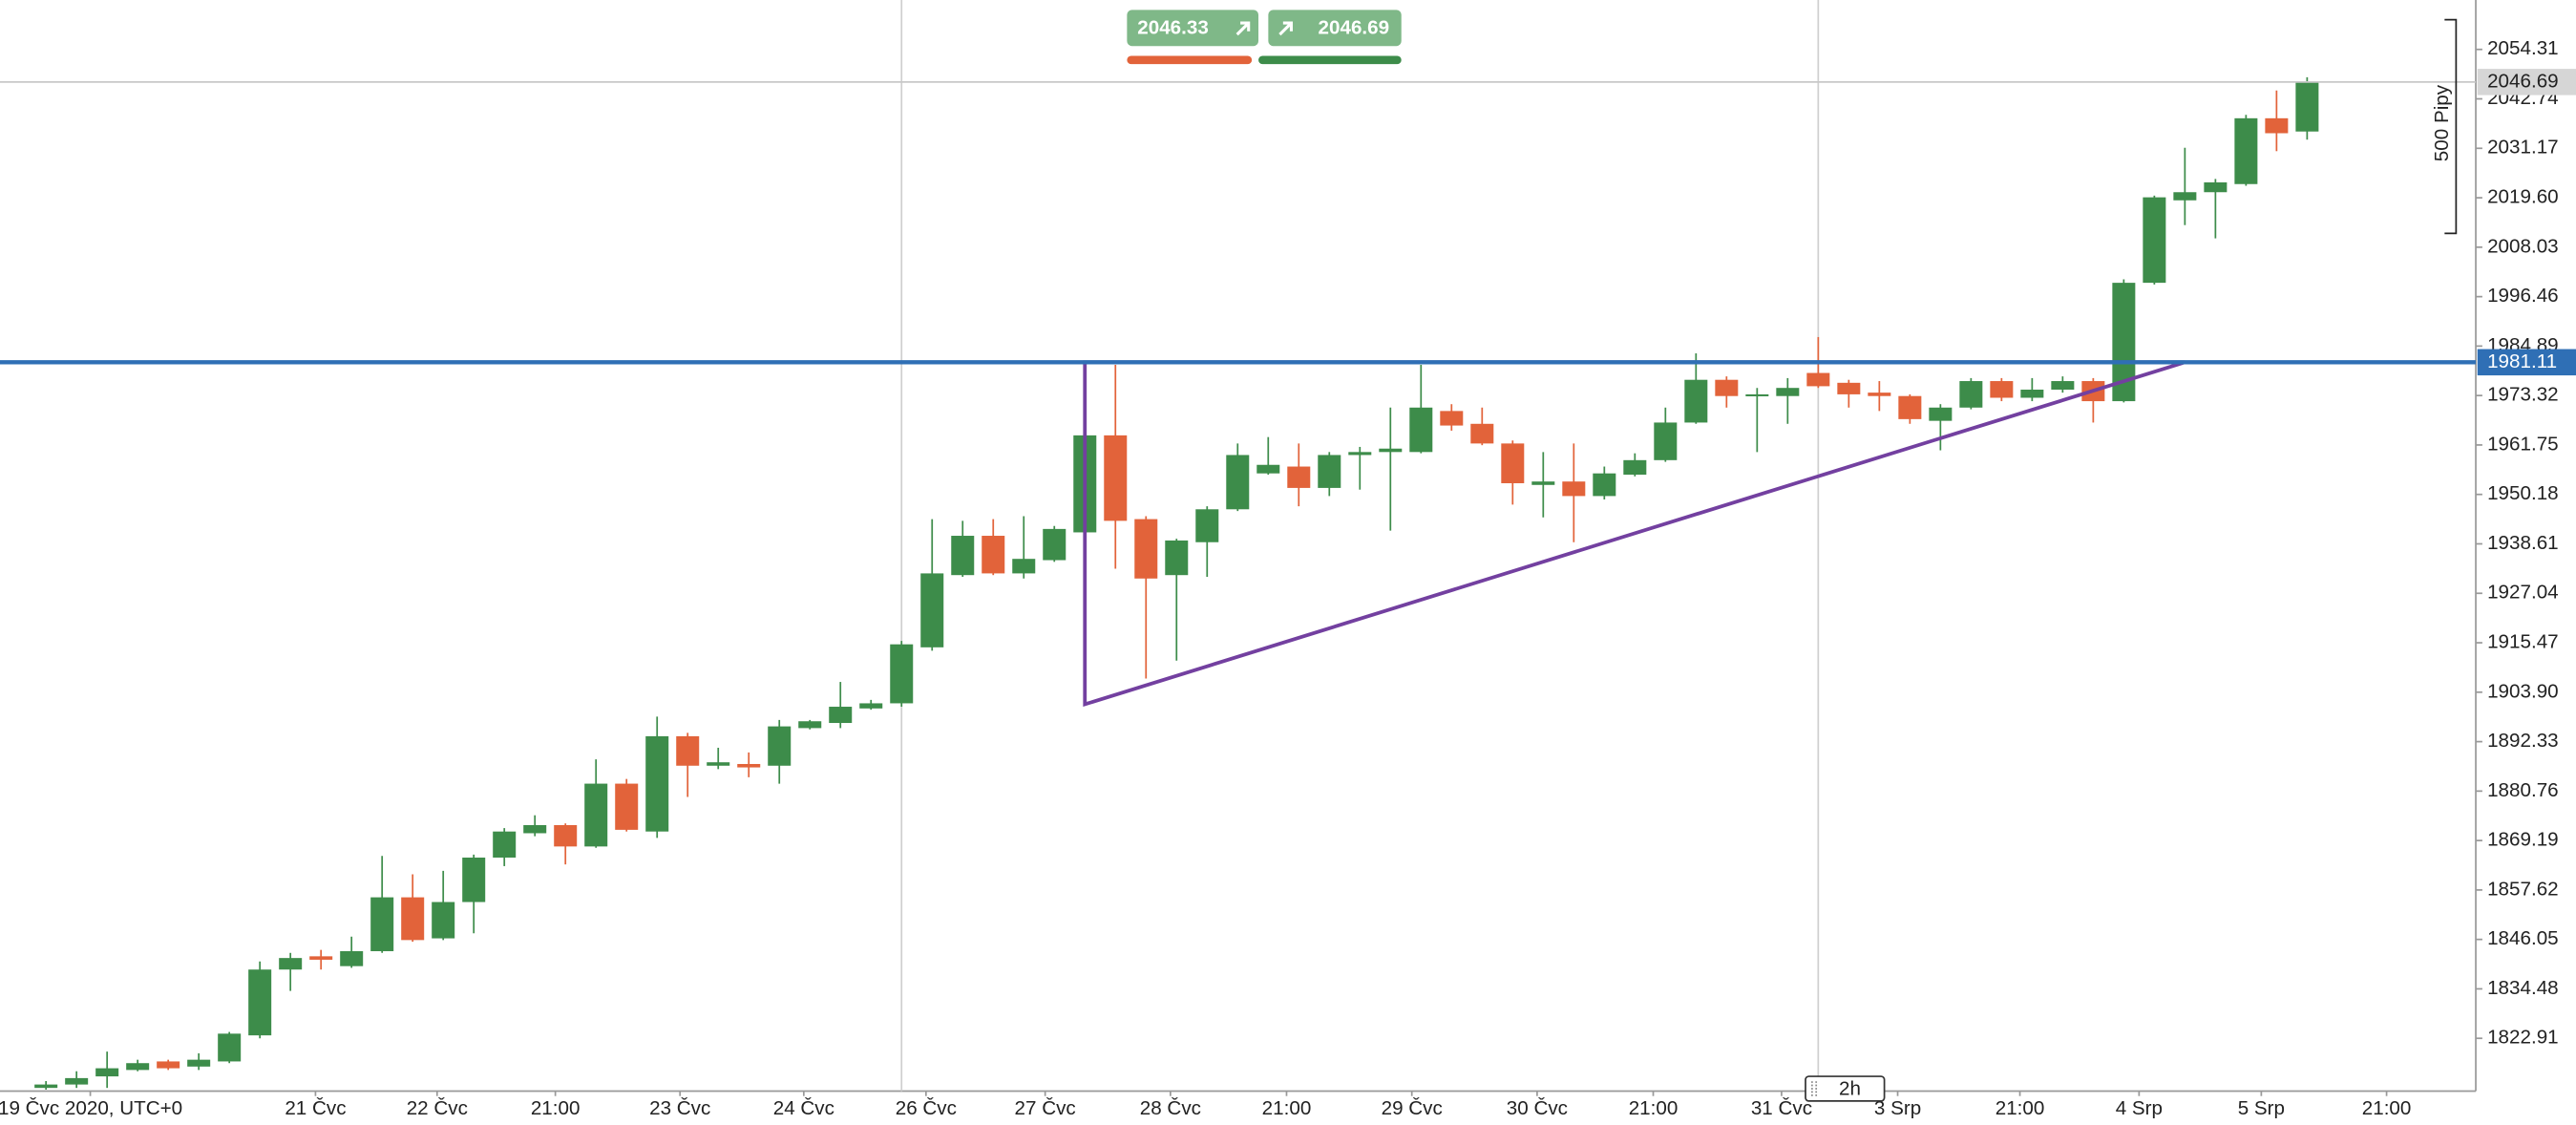 This screenshot has height=1125, width=2576. I want to click on x-tick-label: 4 Srp, so click(2139, 1108).